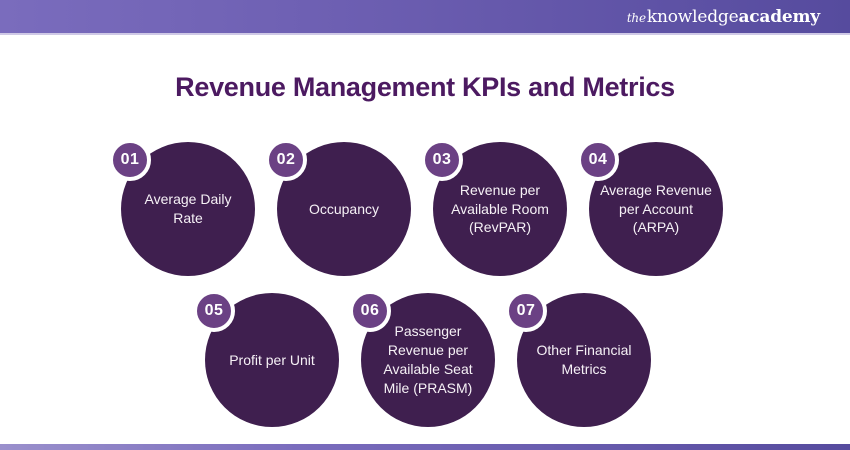  What do you see at coordinates (272, 359) in the screenshot?
I see `kpi-label: Profit per Unit` at bounding box center [272, 359].